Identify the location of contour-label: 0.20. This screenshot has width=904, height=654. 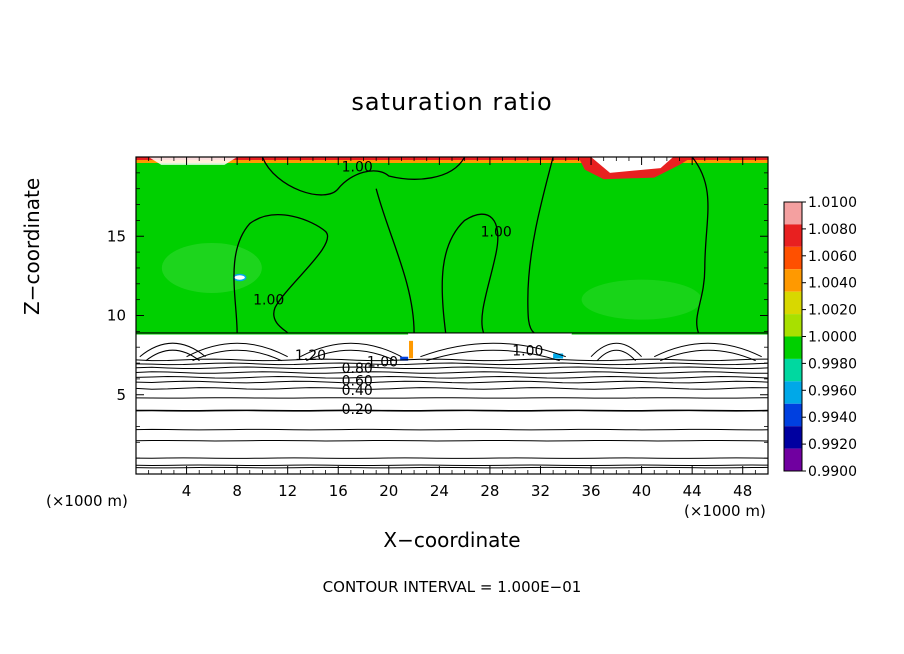
(357, 410).